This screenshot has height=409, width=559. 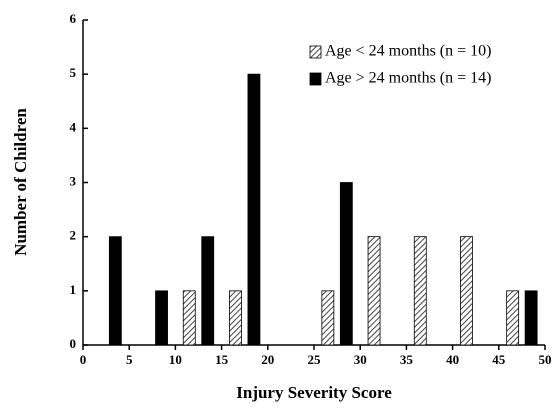 I want to click on x-tick-label: 15, so click(x=222, y=359).